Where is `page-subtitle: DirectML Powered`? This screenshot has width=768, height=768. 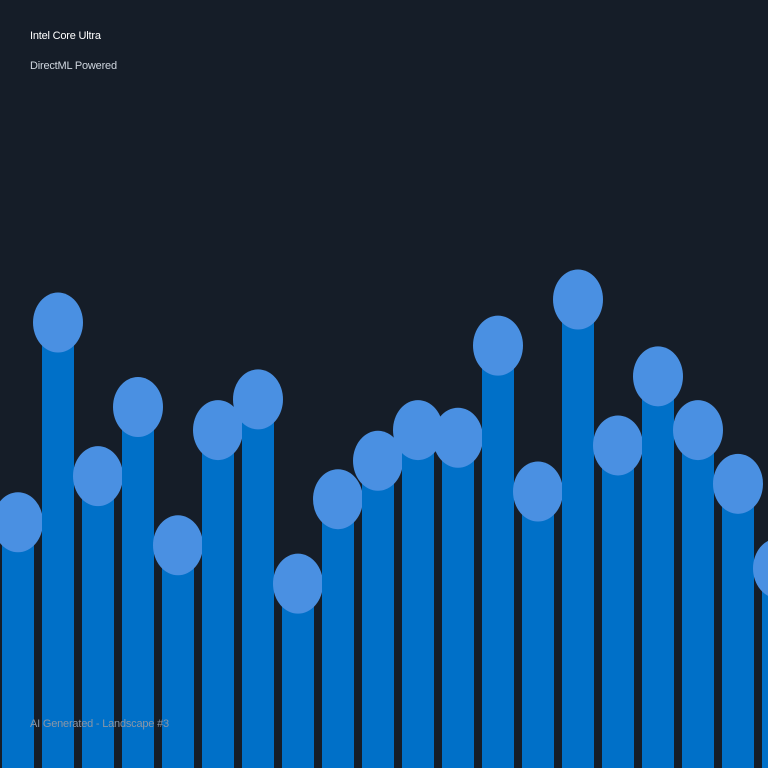
page-subtitle: DirectML Powered is located at coordinates (73, 66).